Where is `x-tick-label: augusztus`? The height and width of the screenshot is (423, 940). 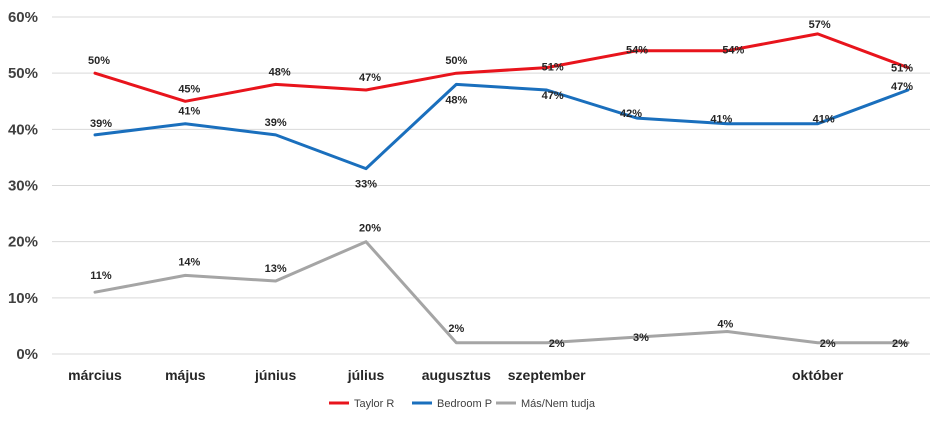
x-tick-label: augusztus is located at coordinates (456, 375).